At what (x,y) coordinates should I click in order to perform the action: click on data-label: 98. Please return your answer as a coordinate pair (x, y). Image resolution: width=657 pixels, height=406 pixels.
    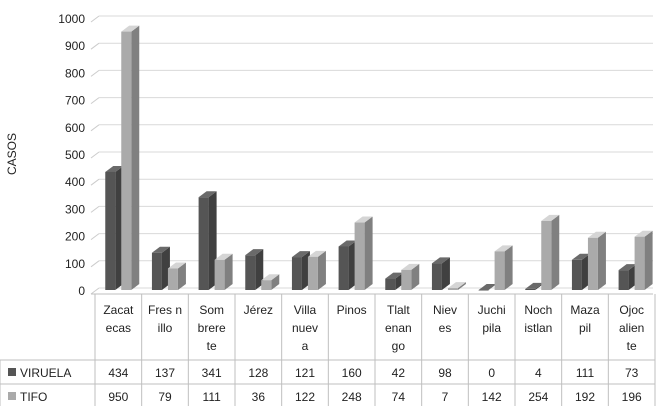
    Looking at the image, I should click on (445, 373).